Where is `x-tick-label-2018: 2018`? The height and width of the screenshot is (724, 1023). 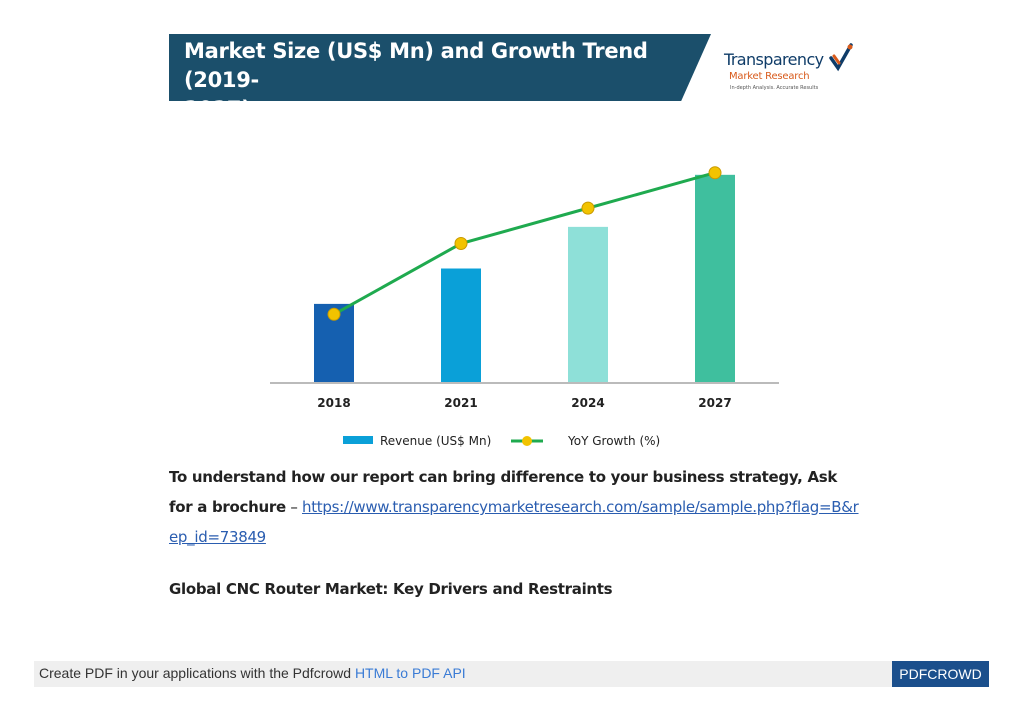 x-tick-label-2018: 2018 is located at coordinates (333, 403).